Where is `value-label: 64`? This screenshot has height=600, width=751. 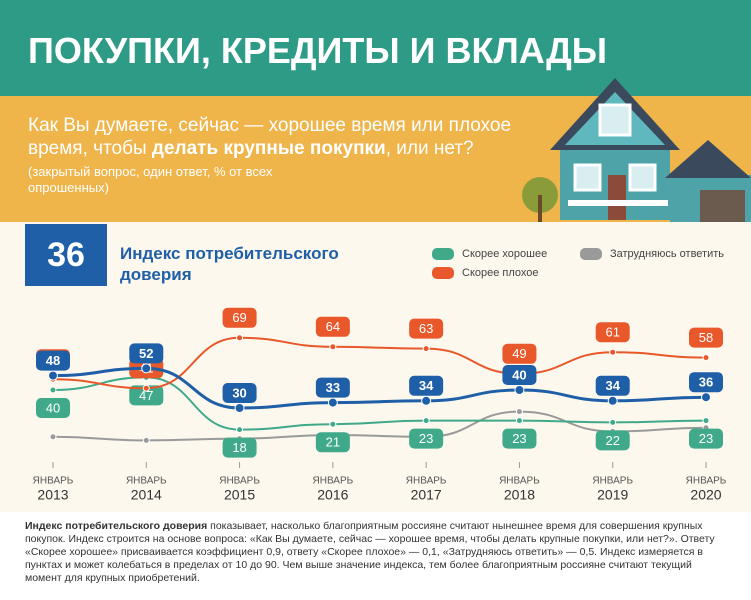
value-label: 64 is located at coordinates (333, 326).